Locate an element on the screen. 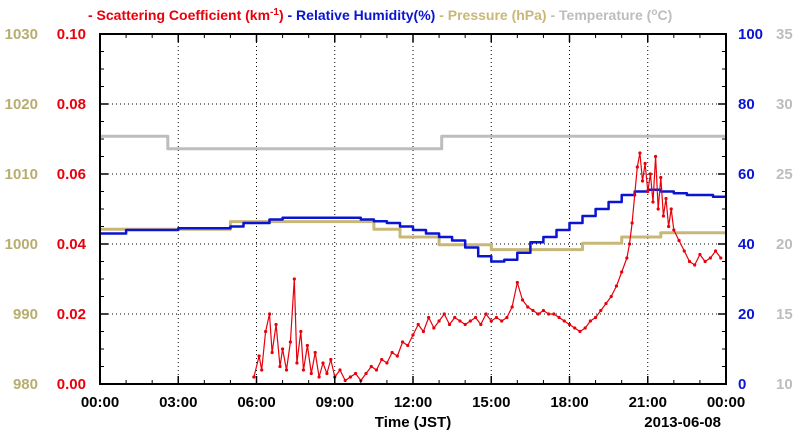 This screenshot has width=800, height=434. humidity-tick-label: 0 is located at coordinates (742, 384).